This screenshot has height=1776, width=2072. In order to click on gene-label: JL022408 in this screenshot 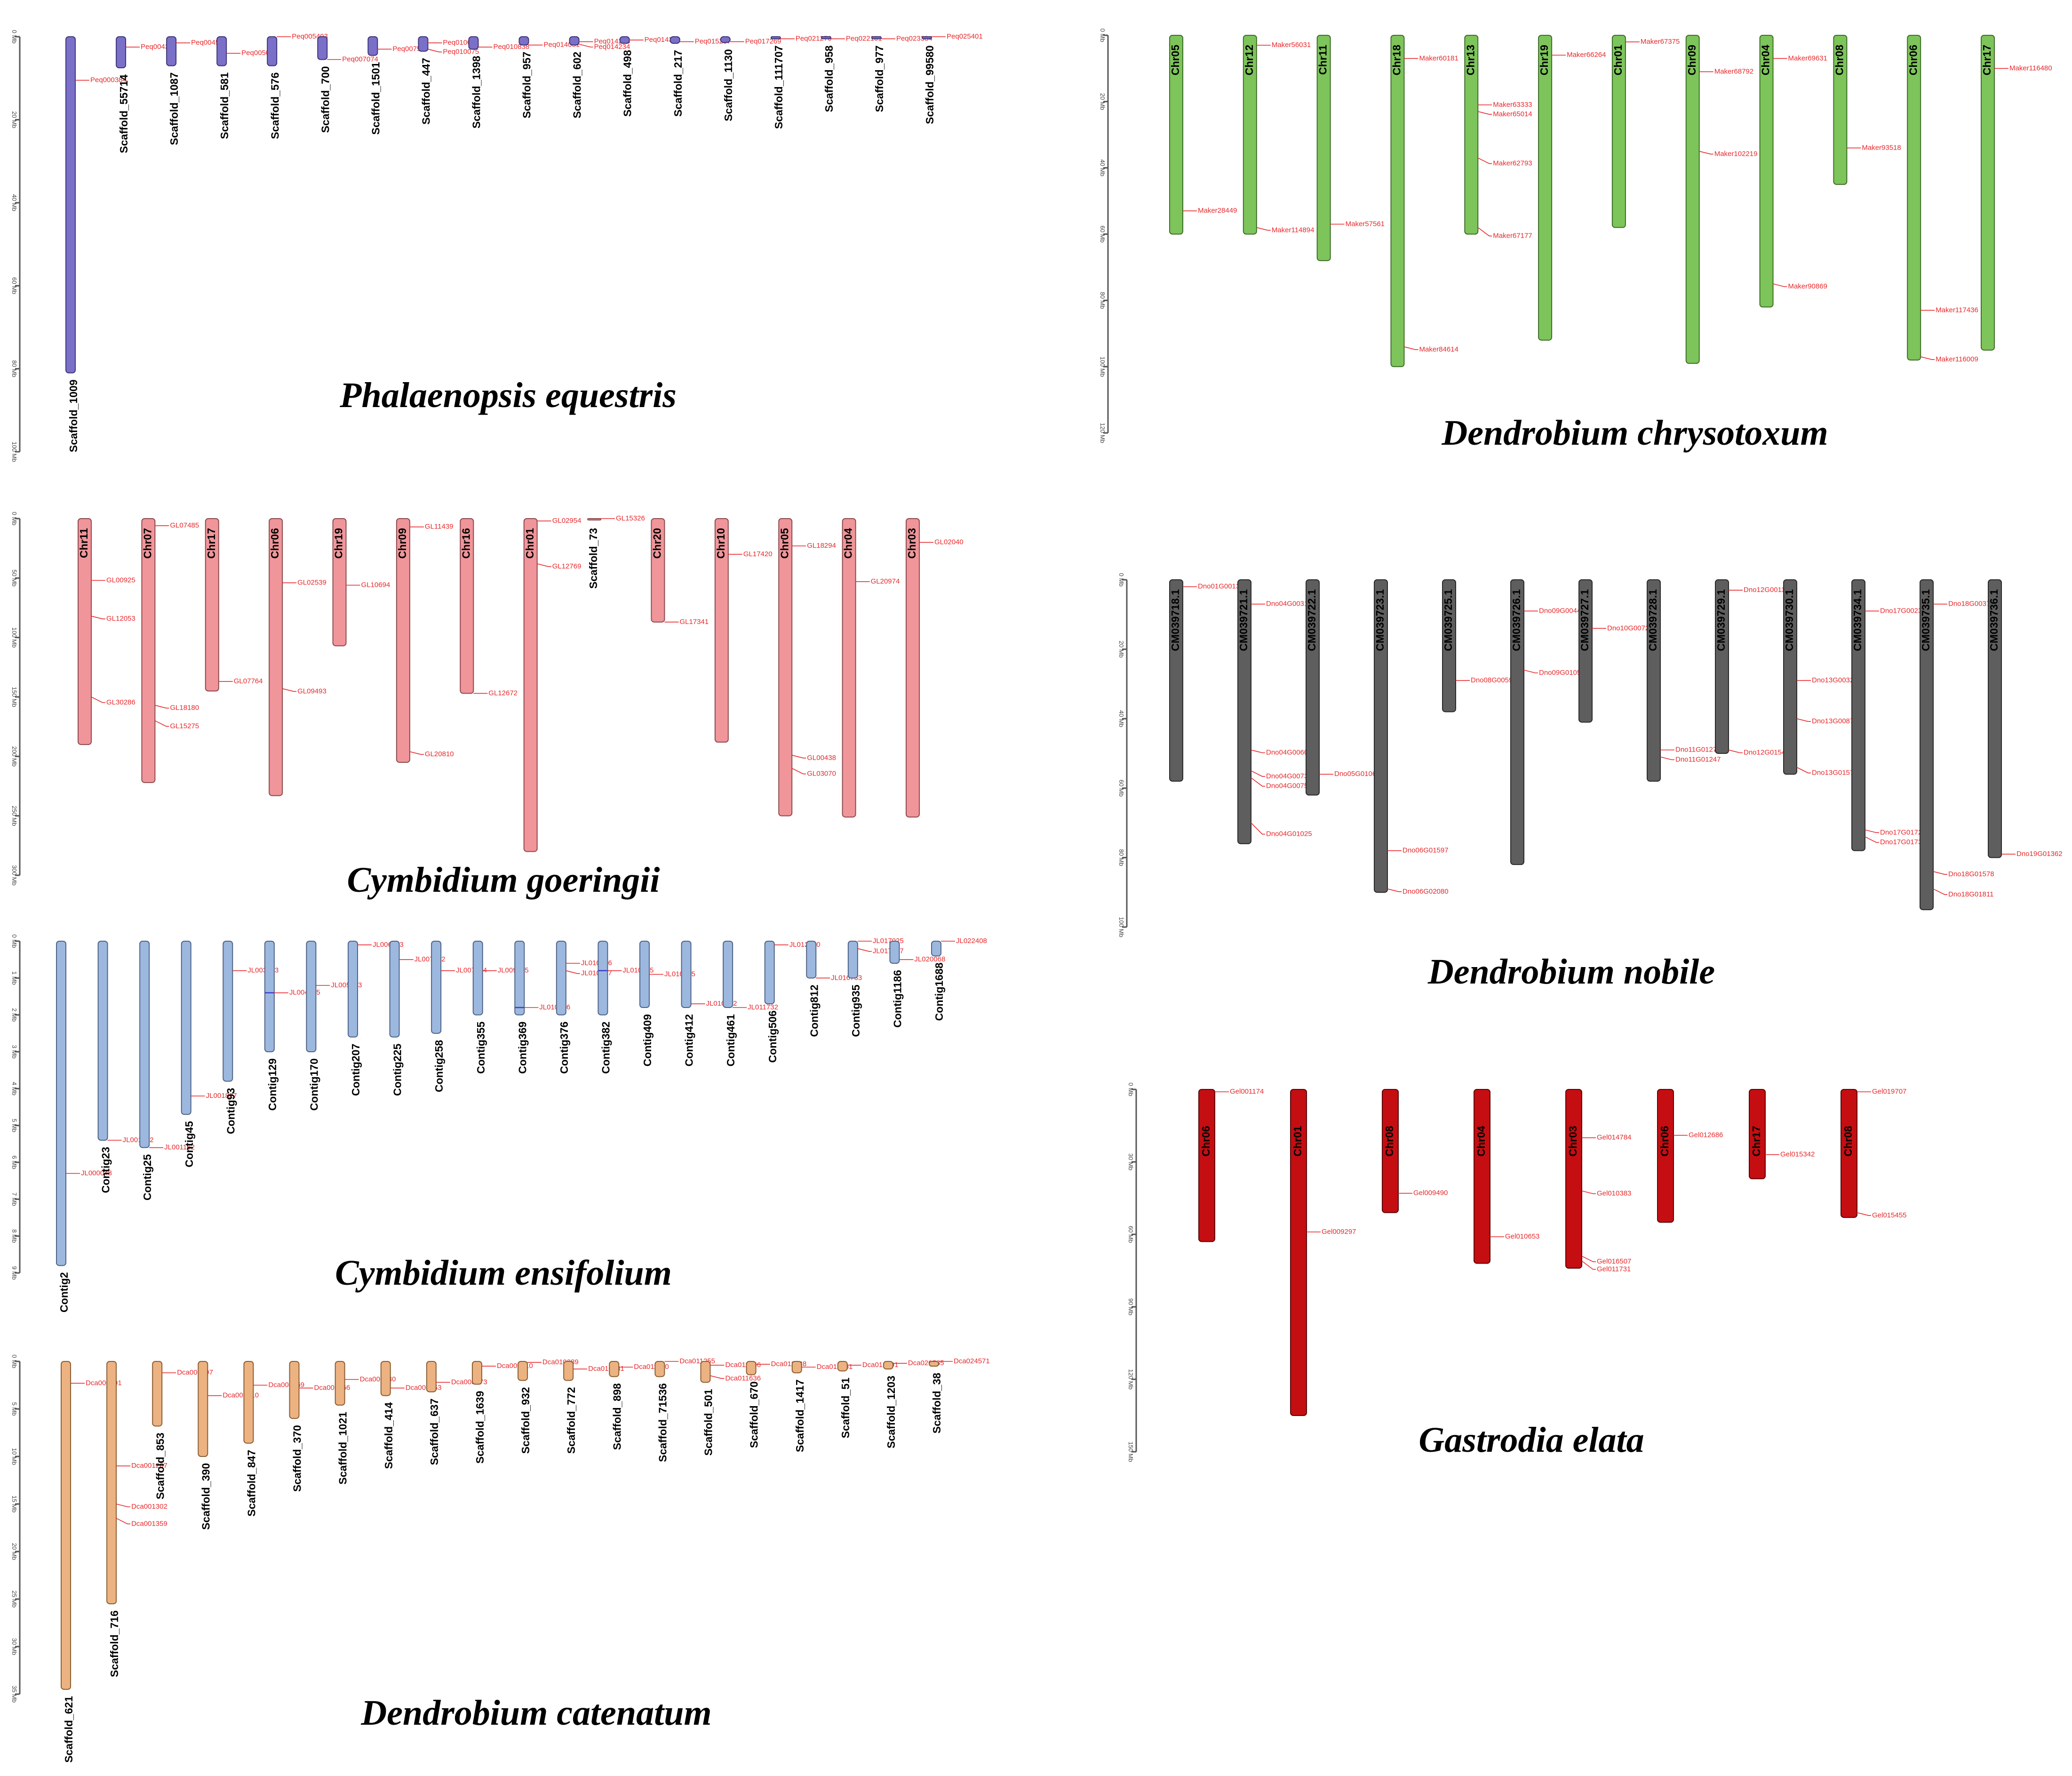, I will do `click(971, 941)`.